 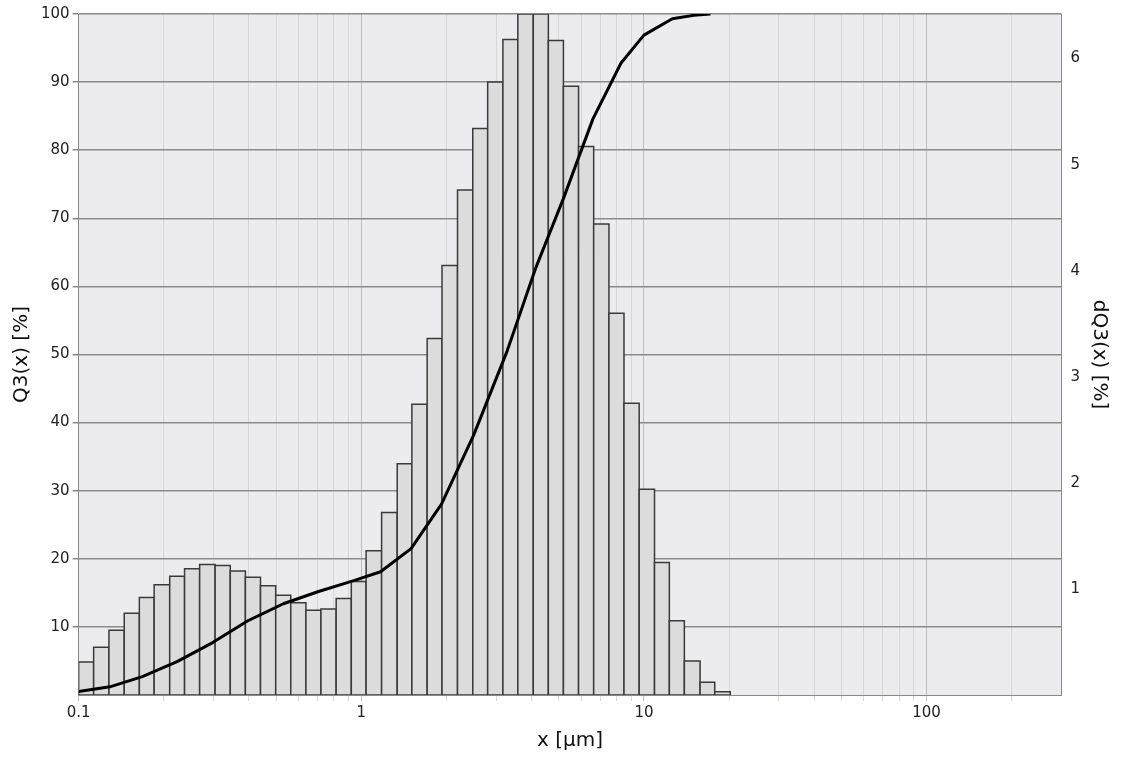 What do you see at coordinates (1075, 481) in the screenshot?
I see `y2-tick-label: 2` at bounding box center [1075, 481].